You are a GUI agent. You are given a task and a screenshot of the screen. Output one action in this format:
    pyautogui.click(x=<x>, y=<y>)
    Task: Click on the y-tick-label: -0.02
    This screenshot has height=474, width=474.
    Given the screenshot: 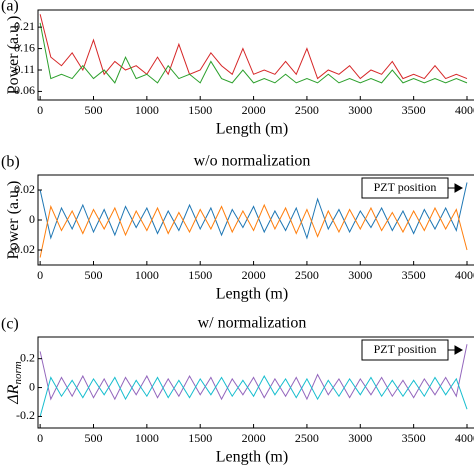 What is the action you would take?
    pyautogui.click(x=22, y=249)
    